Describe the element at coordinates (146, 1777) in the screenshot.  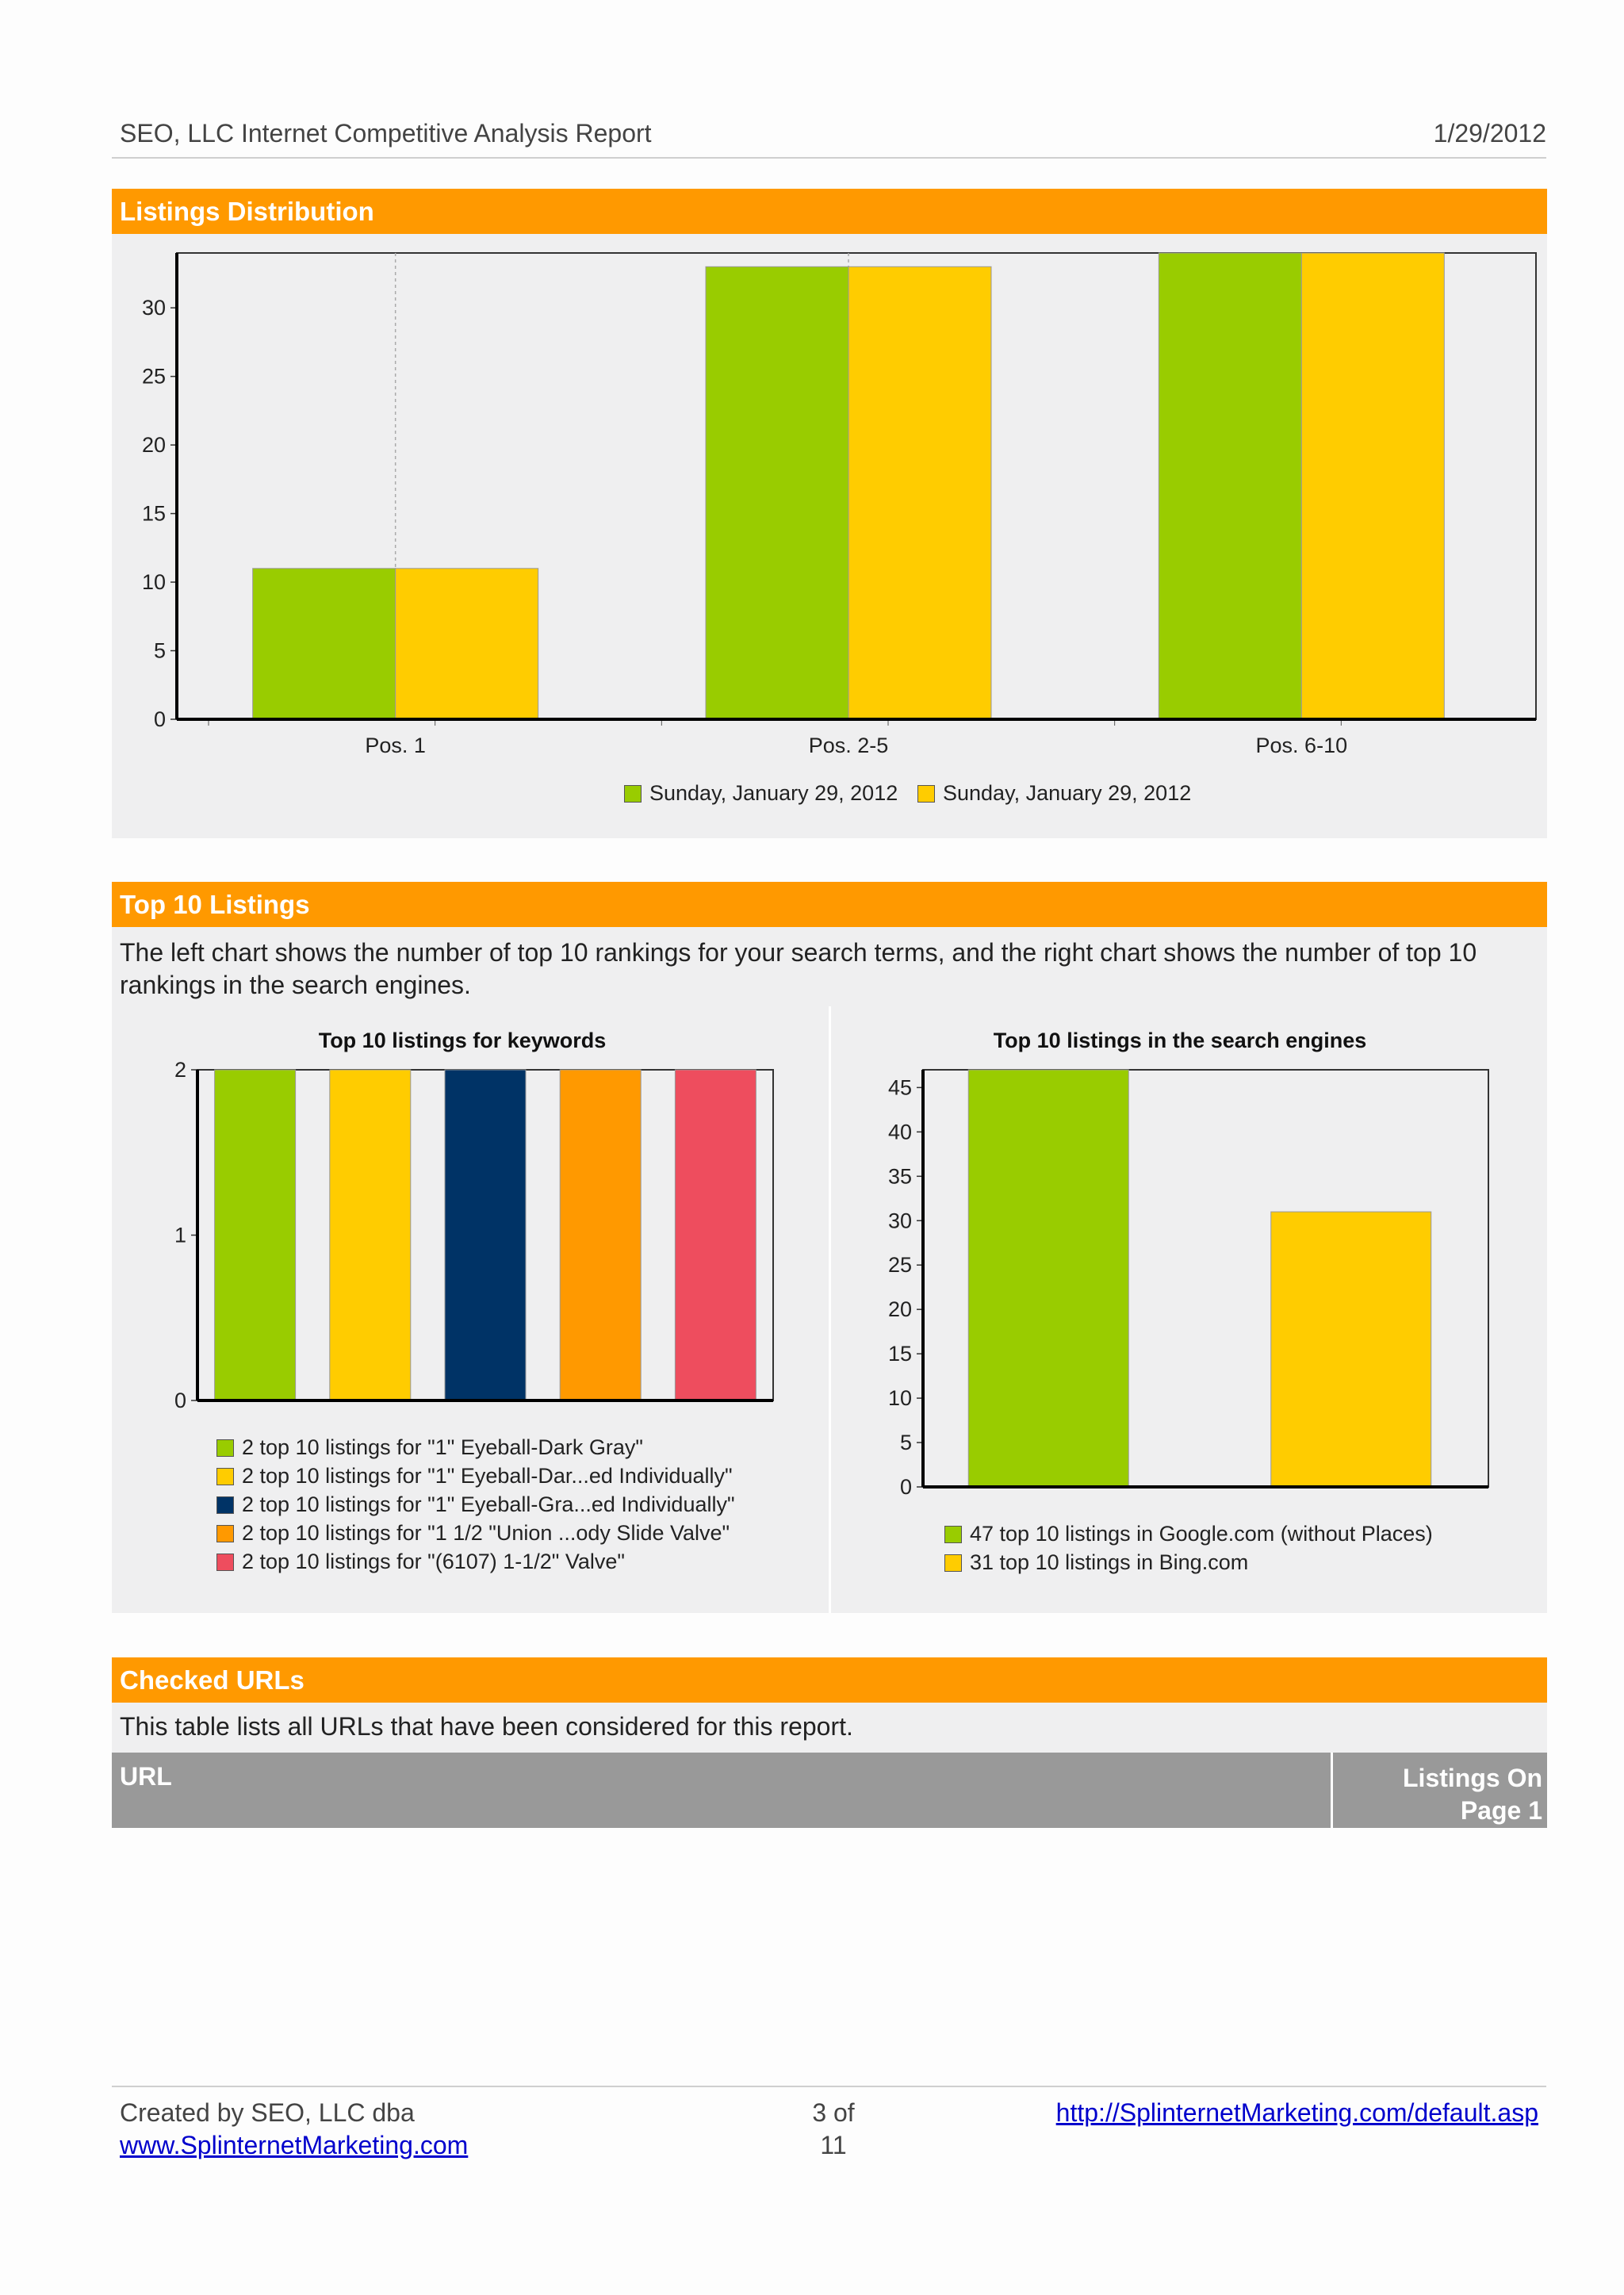
I see `column-header-url: URL` at that location.